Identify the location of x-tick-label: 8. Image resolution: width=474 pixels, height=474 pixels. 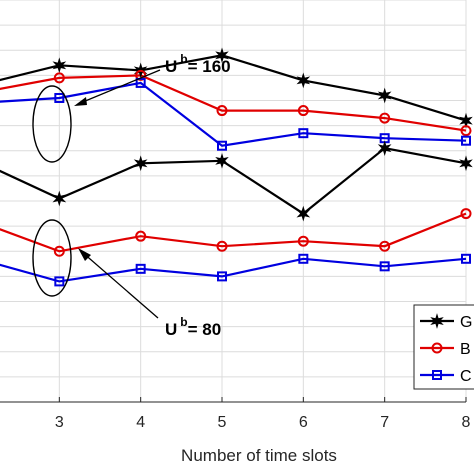
(466, 422).